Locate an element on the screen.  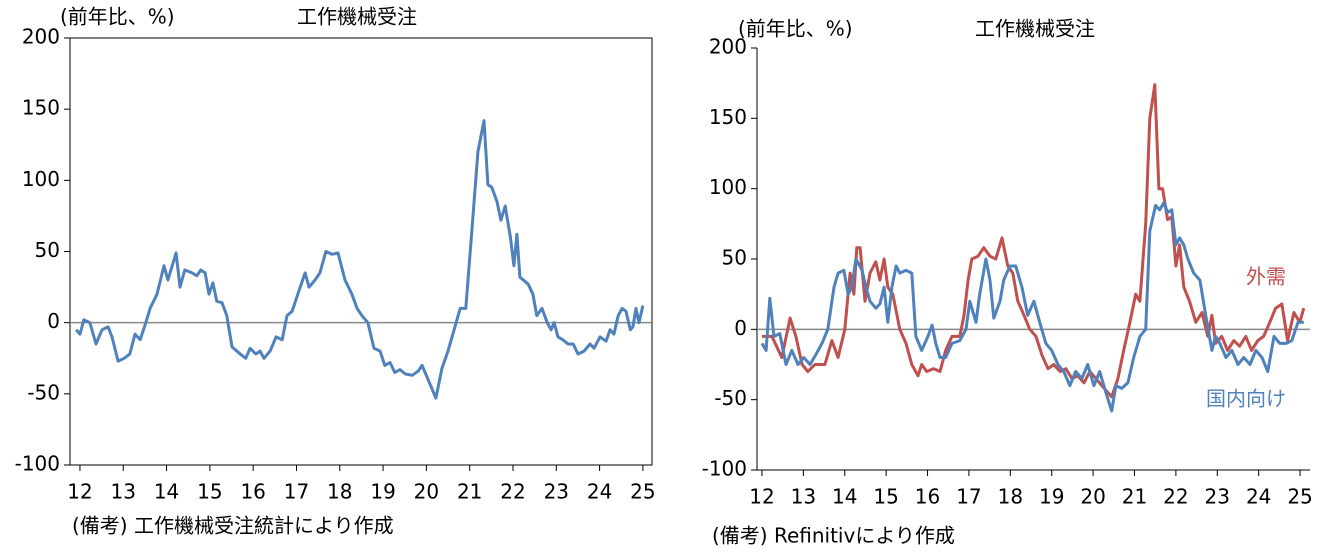
series-label: 国内向け is located at coordinates (1246, 399).